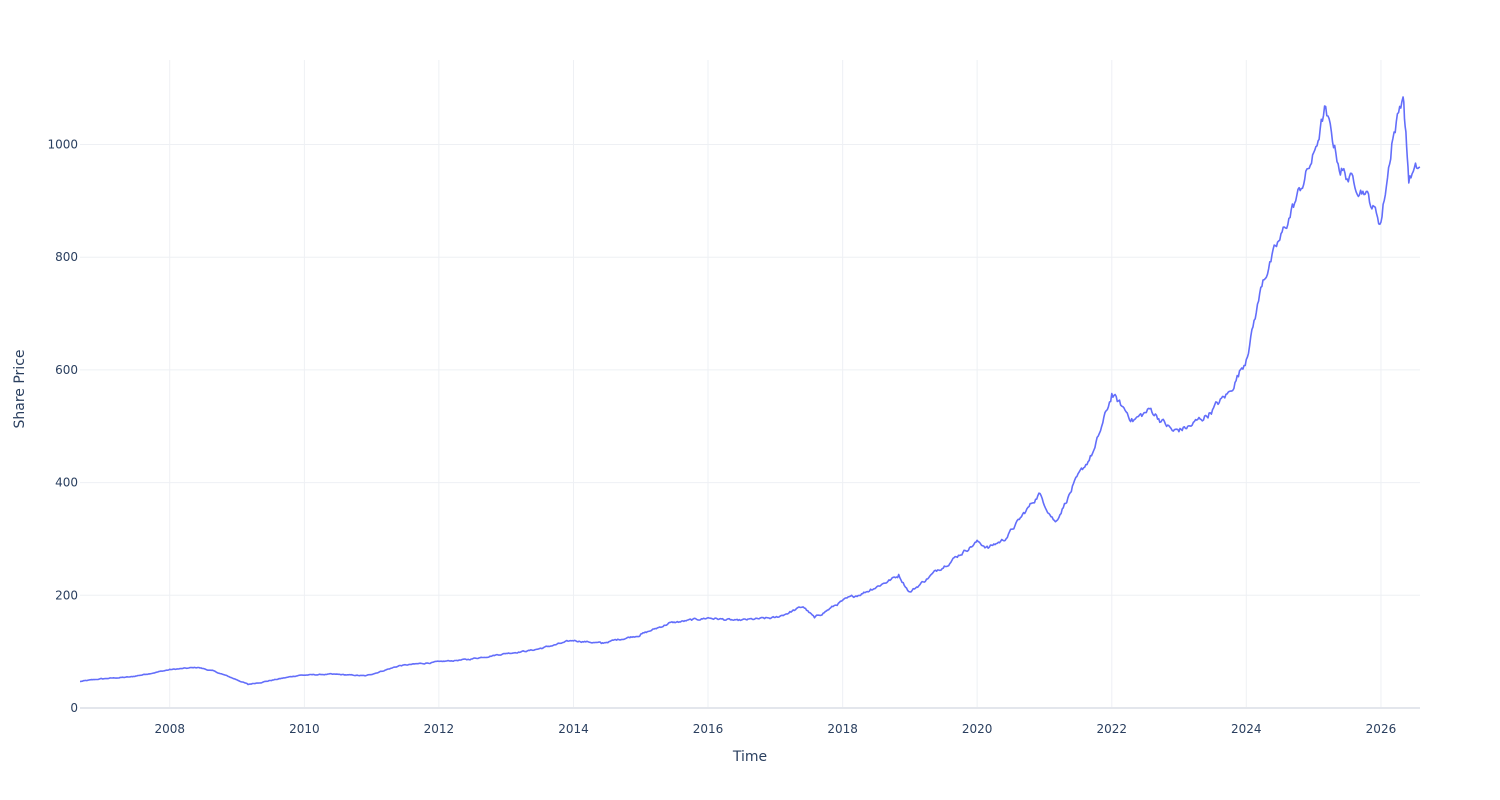 The image size is (1500, 800). I want to click on y-axis-ticks: 0 200 400 600 800 1000, so click(62, 426).